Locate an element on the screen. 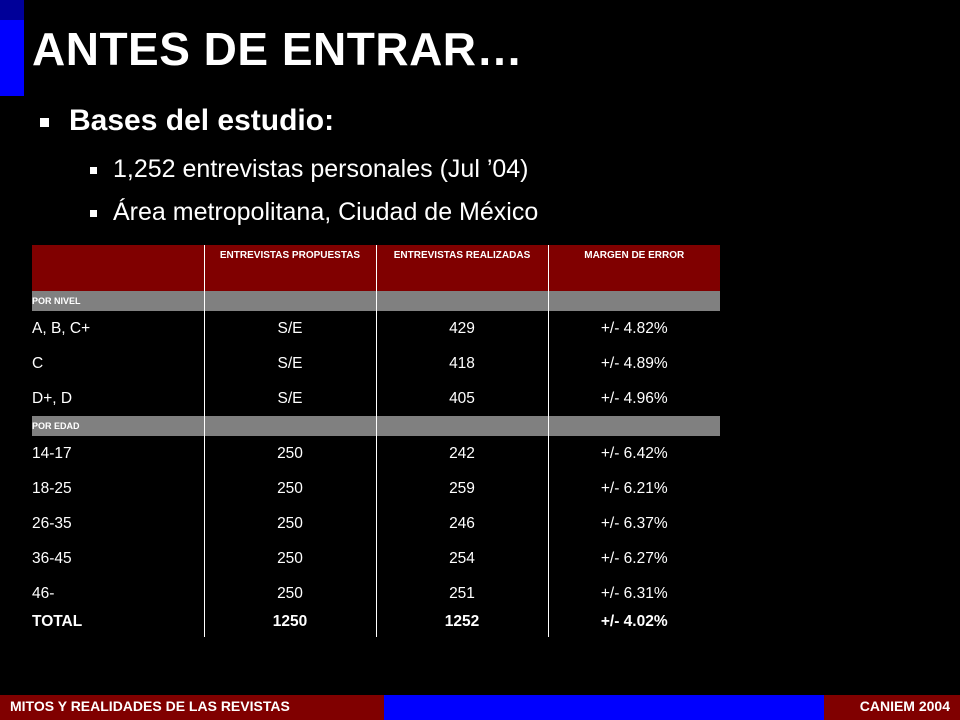 This screenshot has width=960, height=720. row-label: 14-17 is located at coordinates (52, 453).